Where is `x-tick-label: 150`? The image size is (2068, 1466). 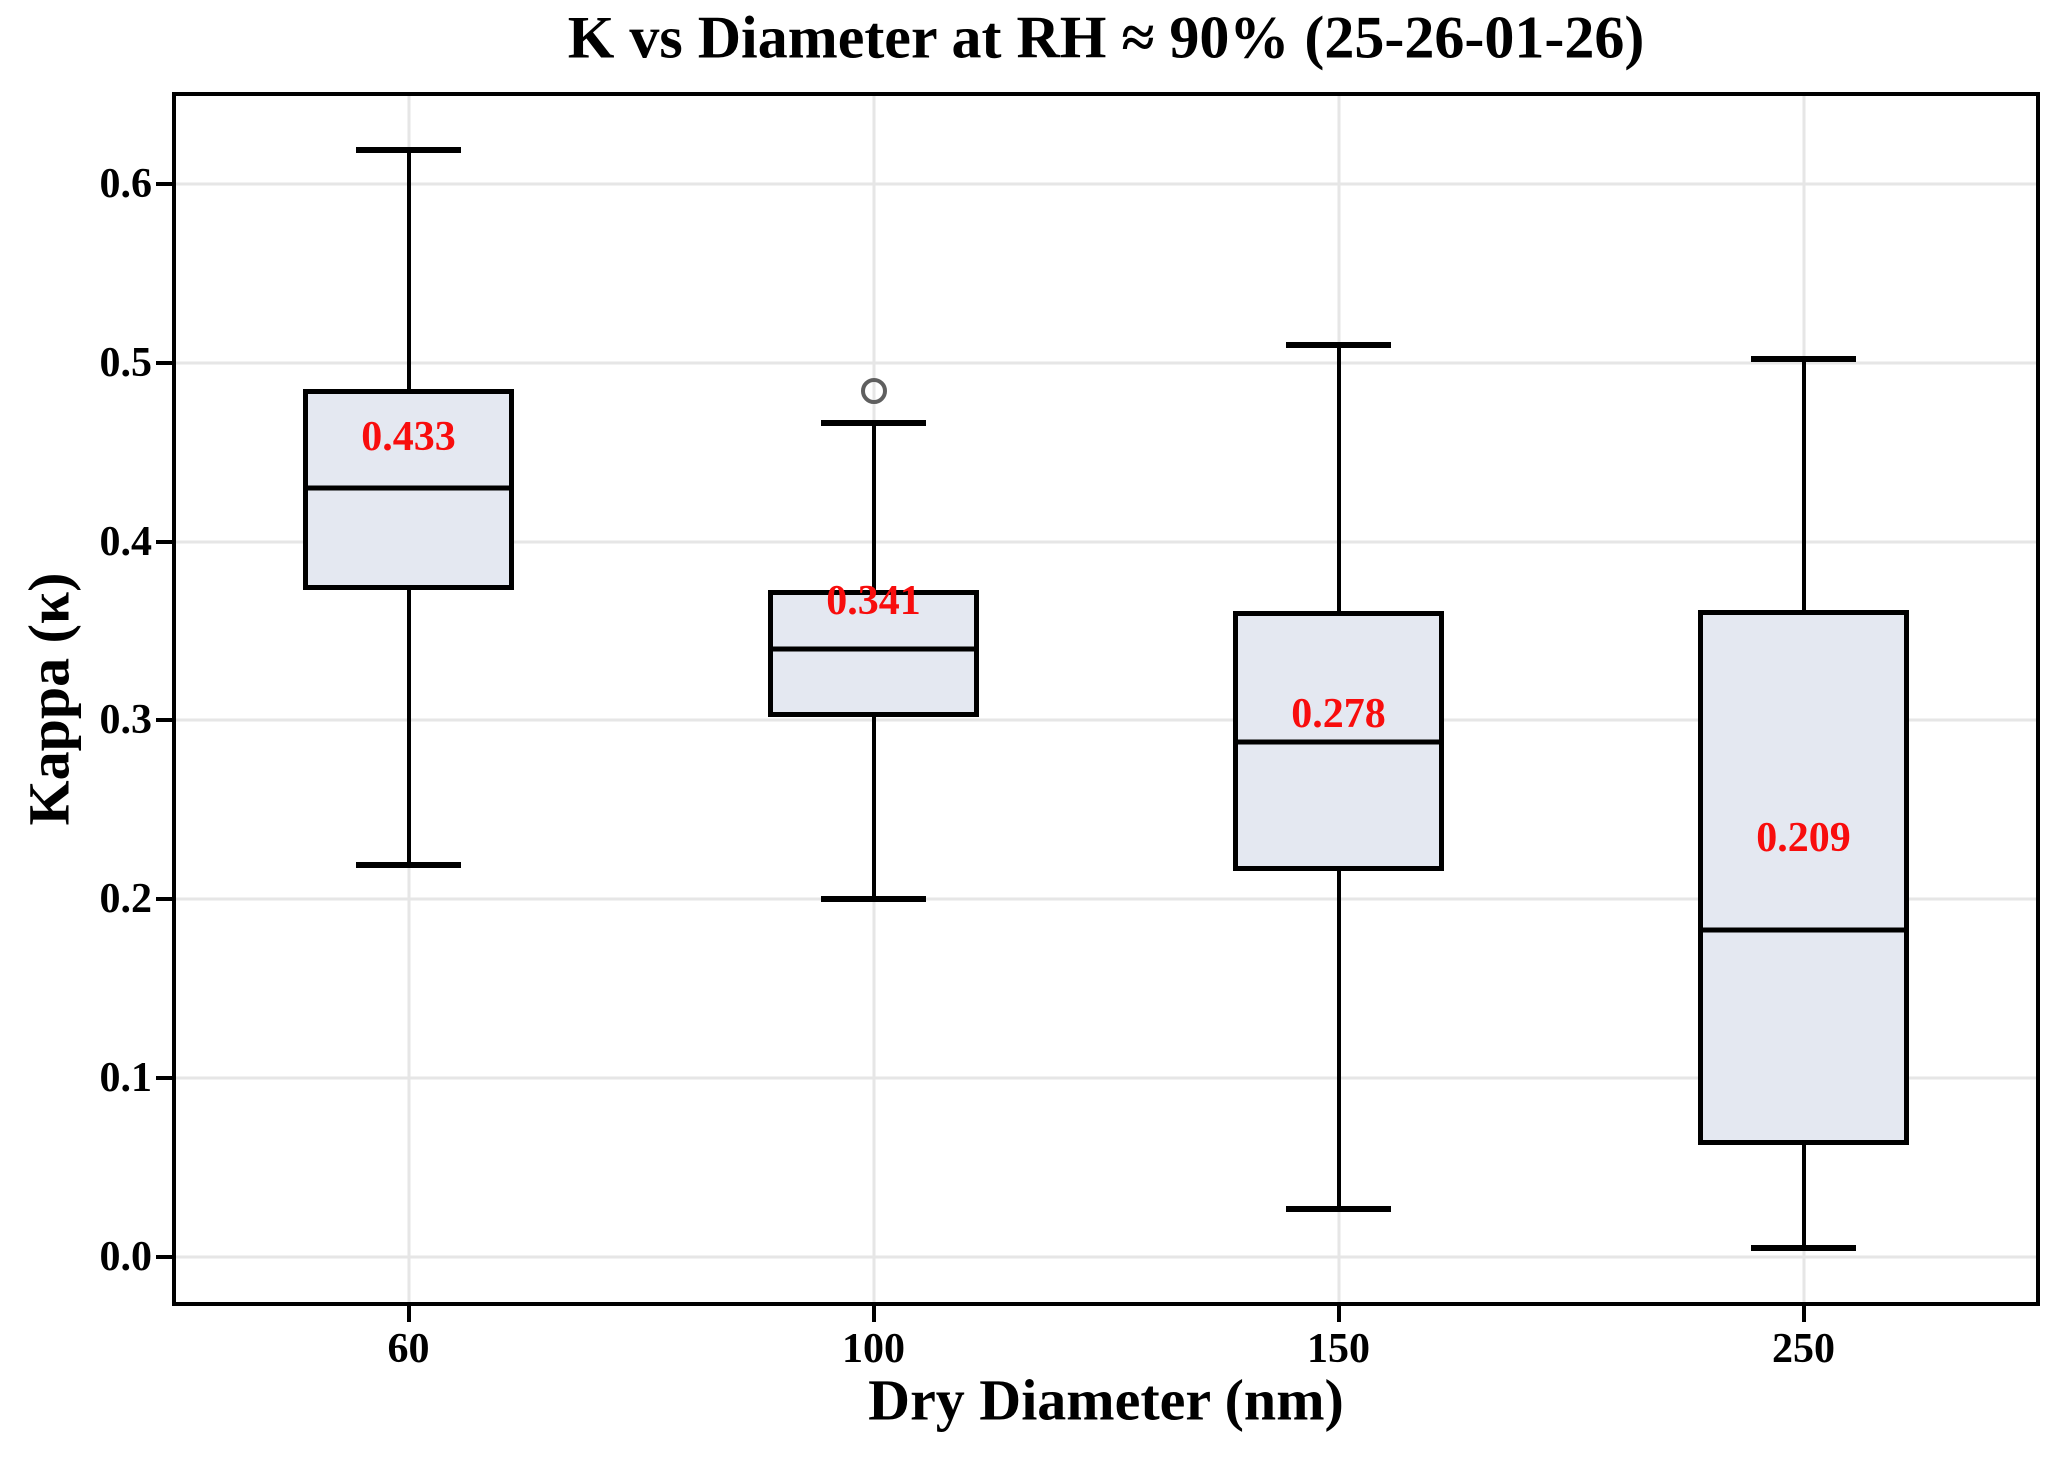
x-tick-label: 150 is located at coordinates (1338, 1349).